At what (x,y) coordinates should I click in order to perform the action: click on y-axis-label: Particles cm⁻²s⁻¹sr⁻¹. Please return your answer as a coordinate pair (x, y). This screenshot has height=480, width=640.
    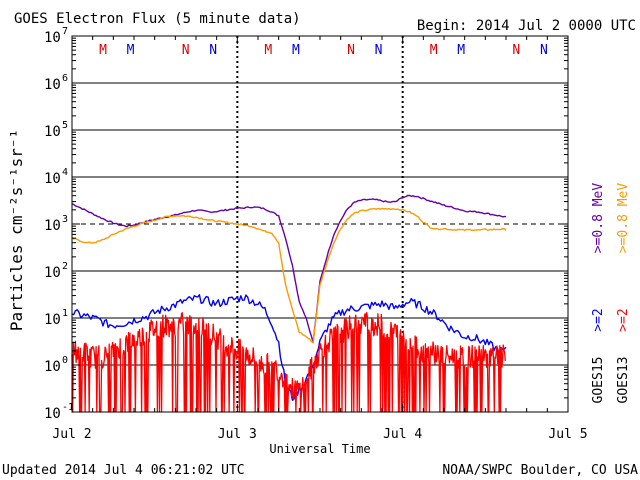
    Looking at the image, I should click on (16, 230).